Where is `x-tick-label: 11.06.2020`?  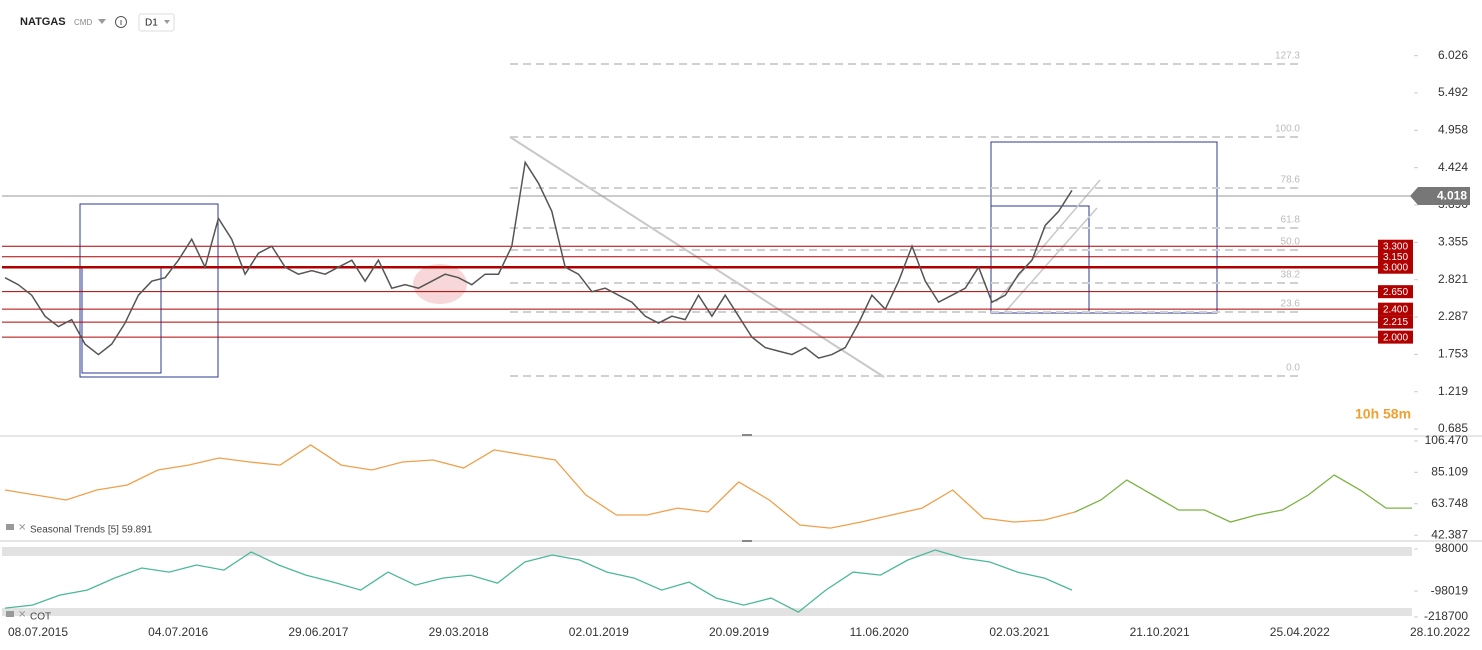
x-tick-label: 11.06.2020 is located at coordinates (879, 632).